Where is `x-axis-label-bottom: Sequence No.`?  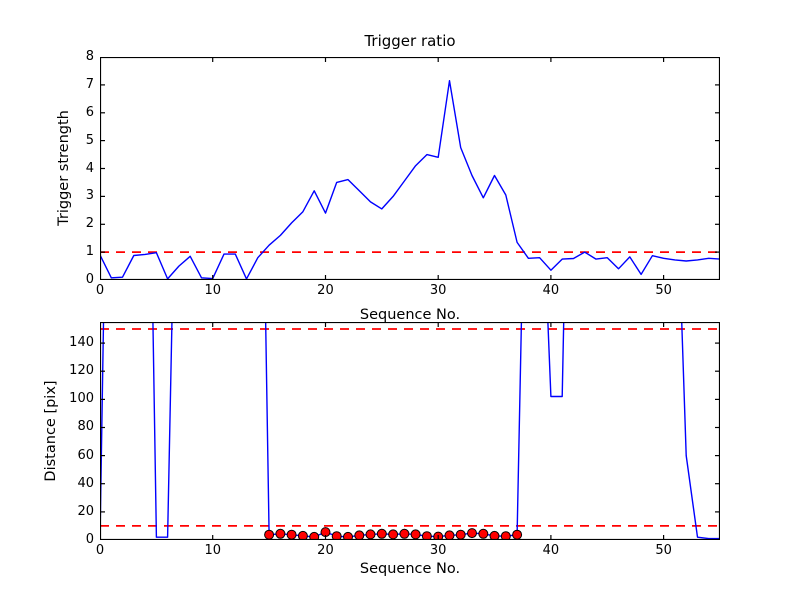
x-axis-label-bottom: Sequence No. is located at coordinates (410, 569).